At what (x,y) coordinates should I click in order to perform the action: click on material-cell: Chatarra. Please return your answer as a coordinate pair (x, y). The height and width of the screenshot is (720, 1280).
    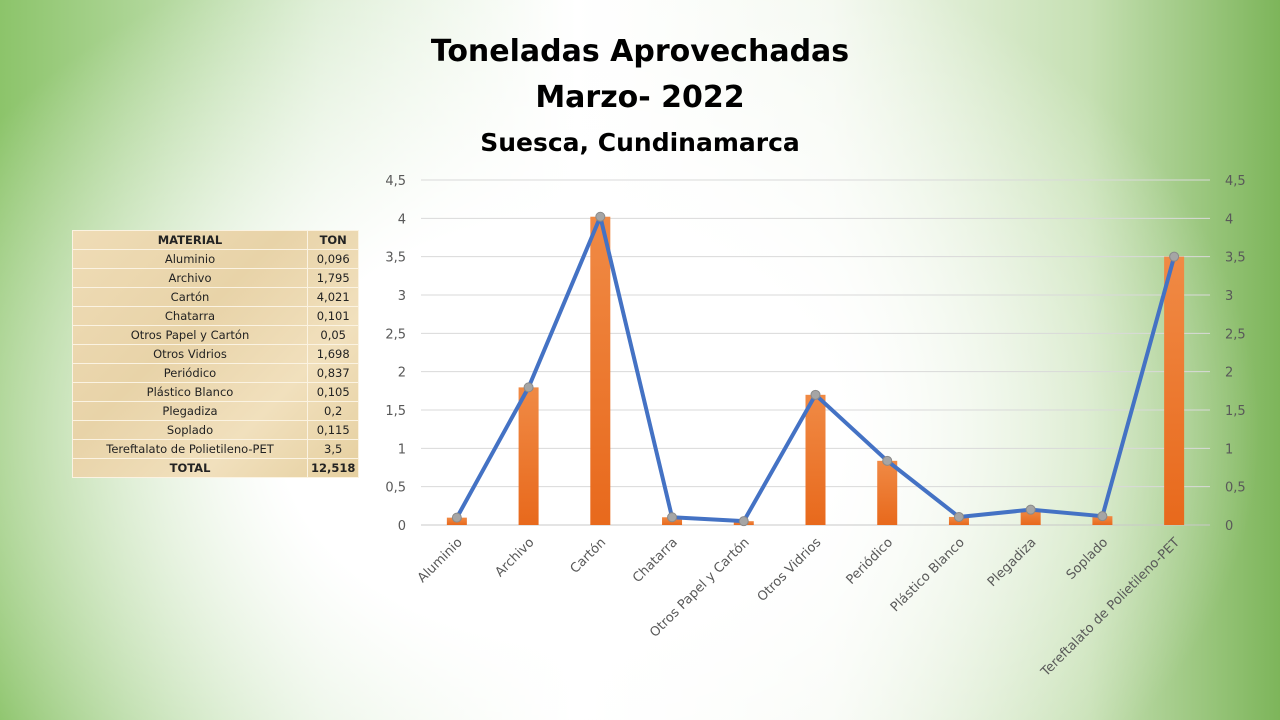
    Looking at the image, I should click on (190, 316).